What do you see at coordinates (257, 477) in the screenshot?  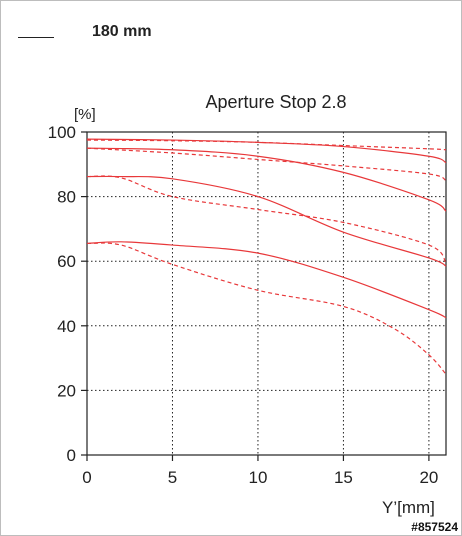 I see `x-tick-label: 10` at bounding box center [257, 477].